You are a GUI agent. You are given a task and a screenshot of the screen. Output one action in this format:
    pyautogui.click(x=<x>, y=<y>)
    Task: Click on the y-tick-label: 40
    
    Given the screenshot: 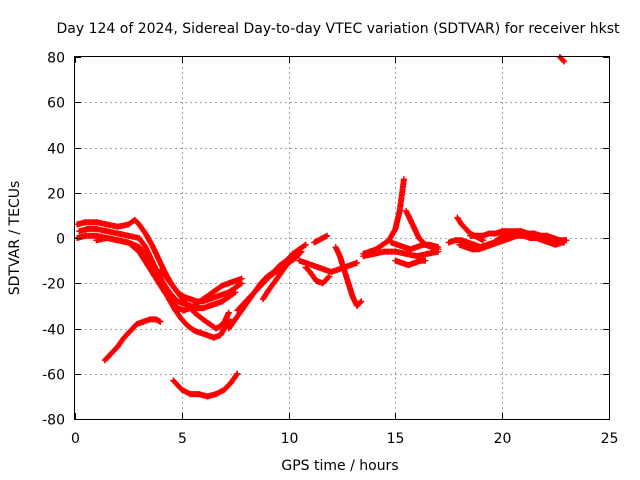 What is the action you would take?
    pyautogui.click(x=56, y=150)
    